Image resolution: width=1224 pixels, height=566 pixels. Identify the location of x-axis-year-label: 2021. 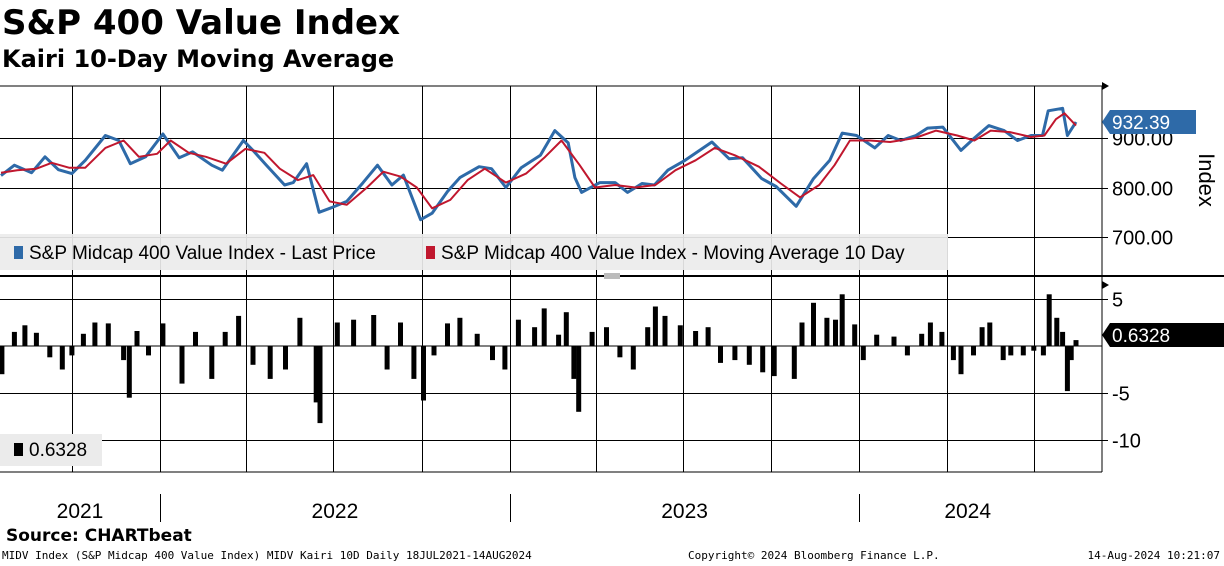
(80, 511).